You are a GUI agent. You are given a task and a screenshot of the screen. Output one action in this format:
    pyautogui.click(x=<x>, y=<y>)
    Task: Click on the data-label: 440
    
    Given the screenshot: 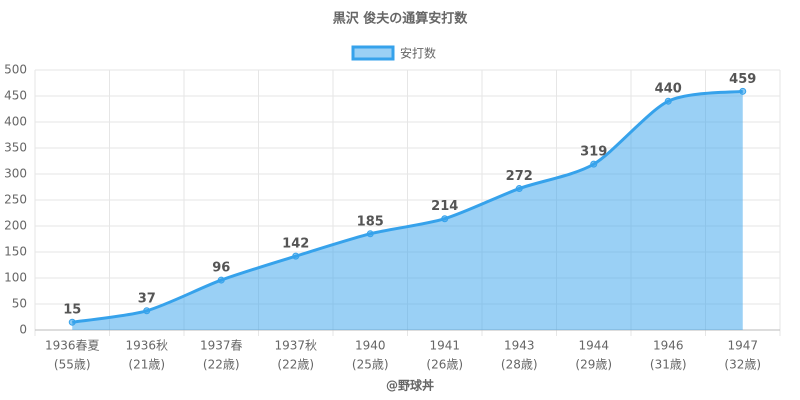 What is the action you would take?
    pyautogui.click(x=668, y=89)
    